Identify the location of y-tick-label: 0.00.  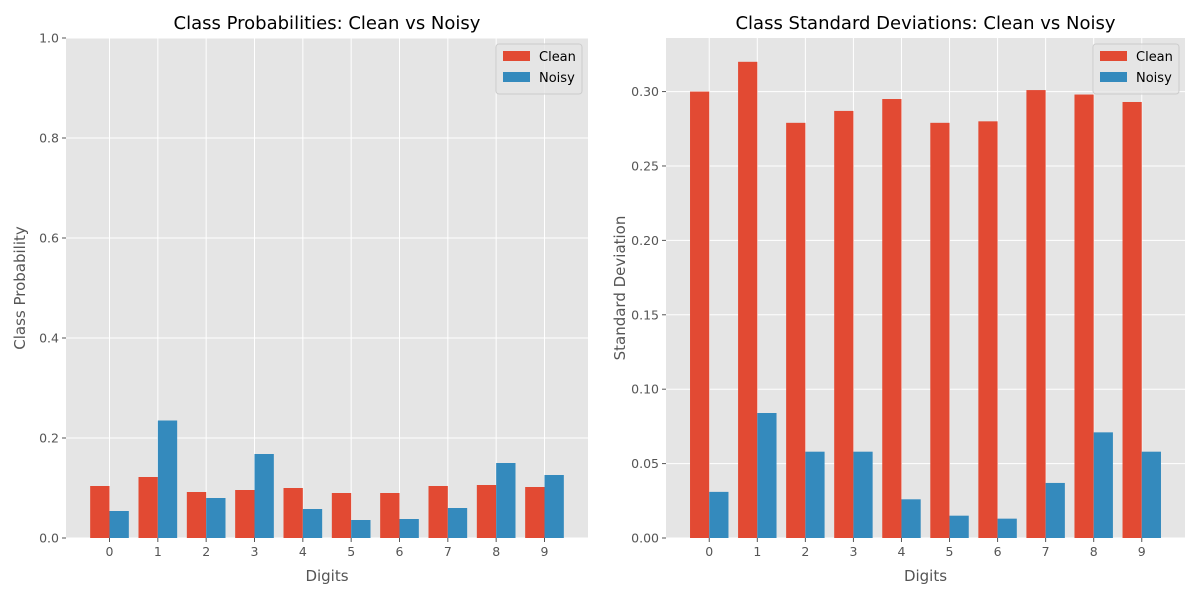
(645, 538).